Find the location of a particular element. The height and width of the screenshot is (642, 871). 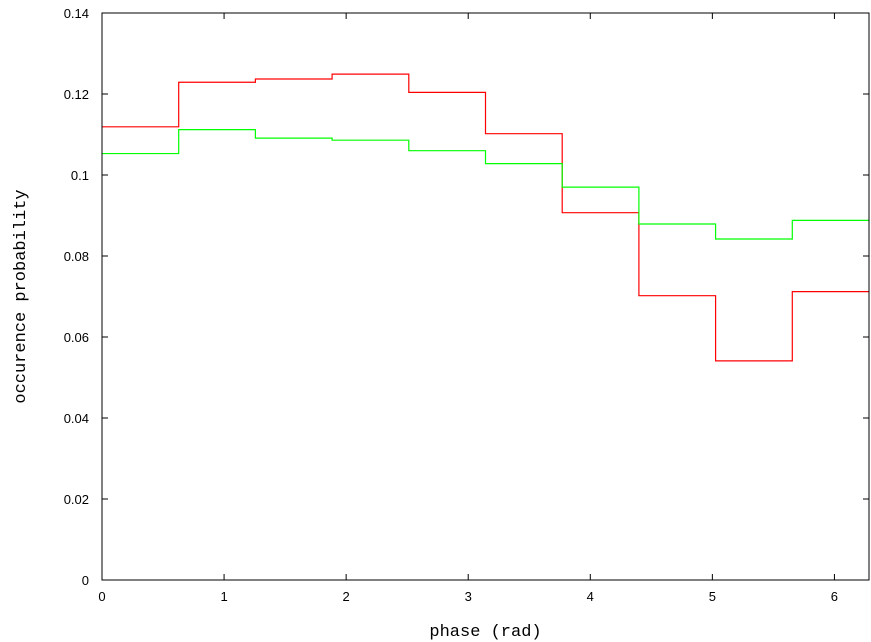

x-tick-label: 5 is located at coordinates (712, 596).